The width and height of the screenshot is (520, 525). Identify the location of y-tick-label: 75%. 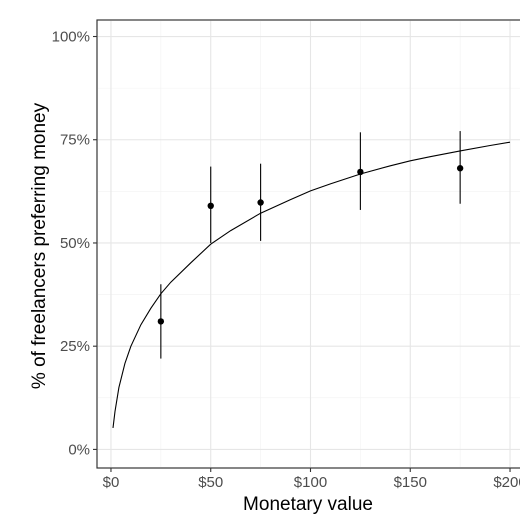
(75, 140).